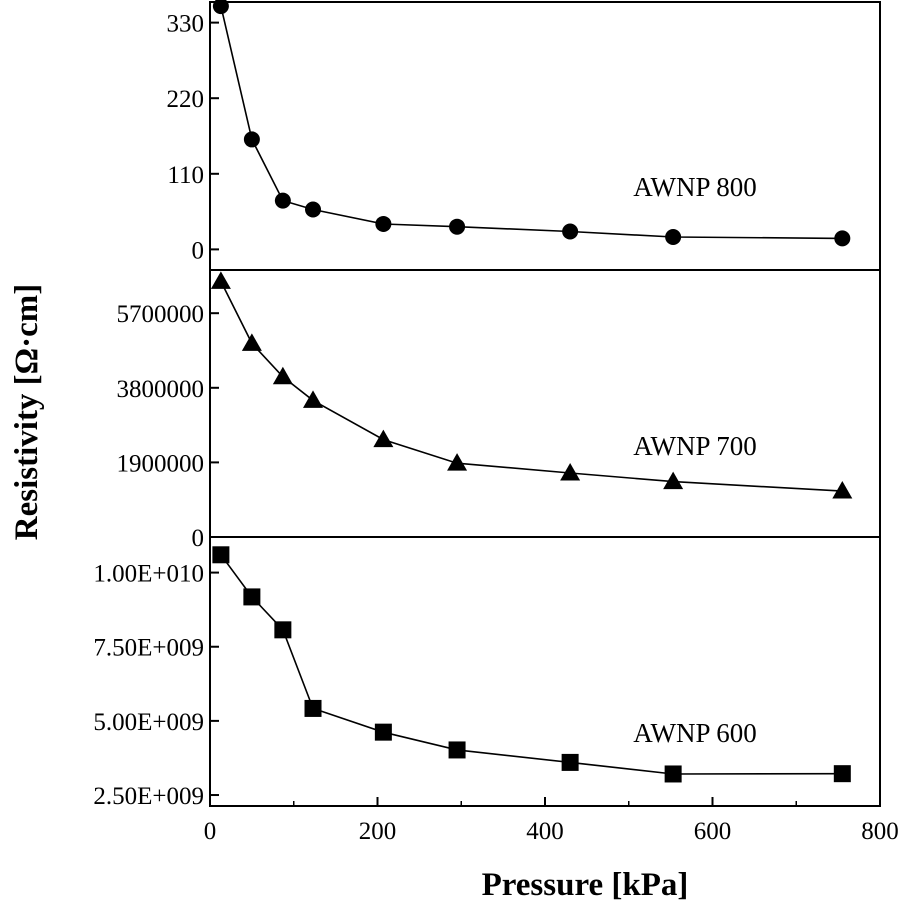 This screenshot has width=907, height=903. Describe the element at coordinates (161, 463) in the screenshot. I see `y-tick-label: 1900000` at that location.